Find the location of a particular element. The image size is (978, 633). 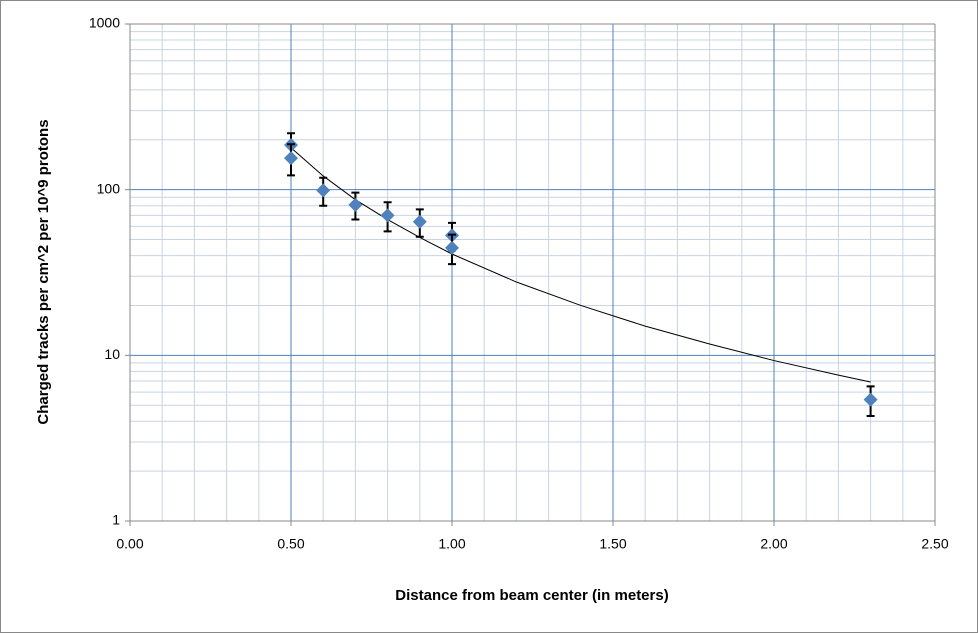

x-tick-label: 0.00 is located at coordinates (129, 544).